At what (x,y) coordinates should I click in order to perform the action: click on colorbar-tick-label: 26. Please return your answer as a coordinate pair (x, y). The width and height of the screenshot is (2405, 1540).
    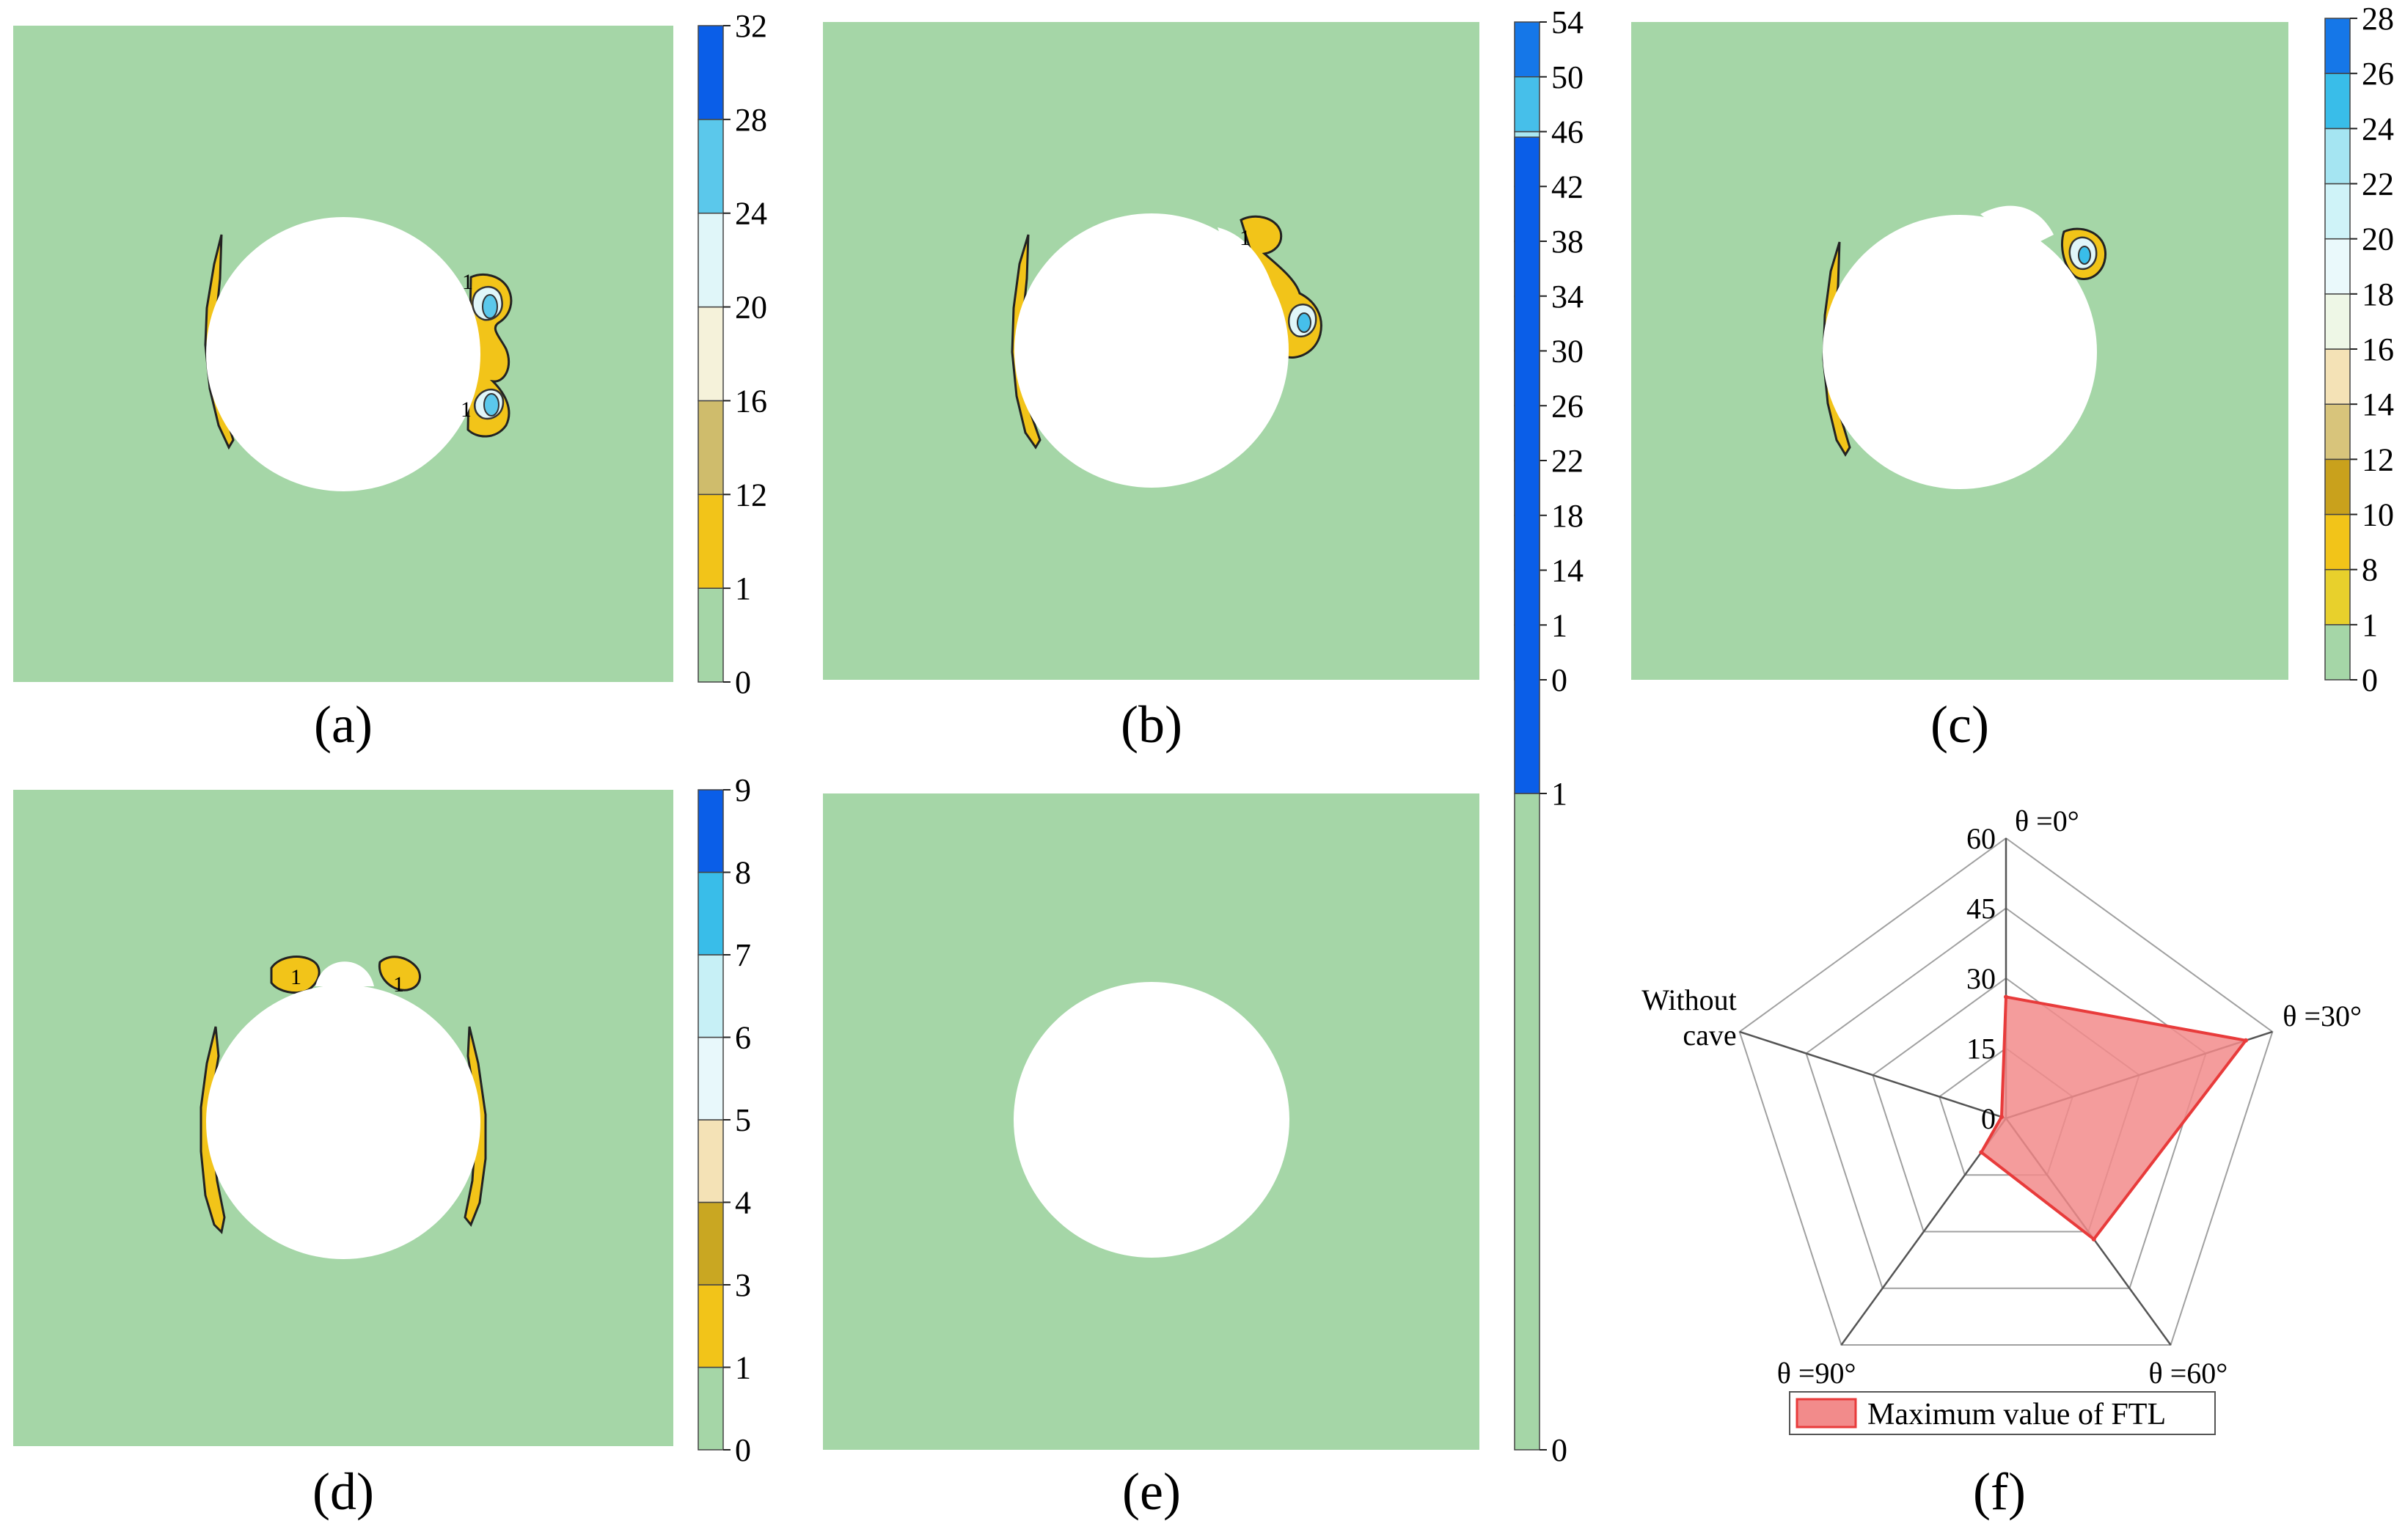
    Looking at the image, I should click on (2378, 74).